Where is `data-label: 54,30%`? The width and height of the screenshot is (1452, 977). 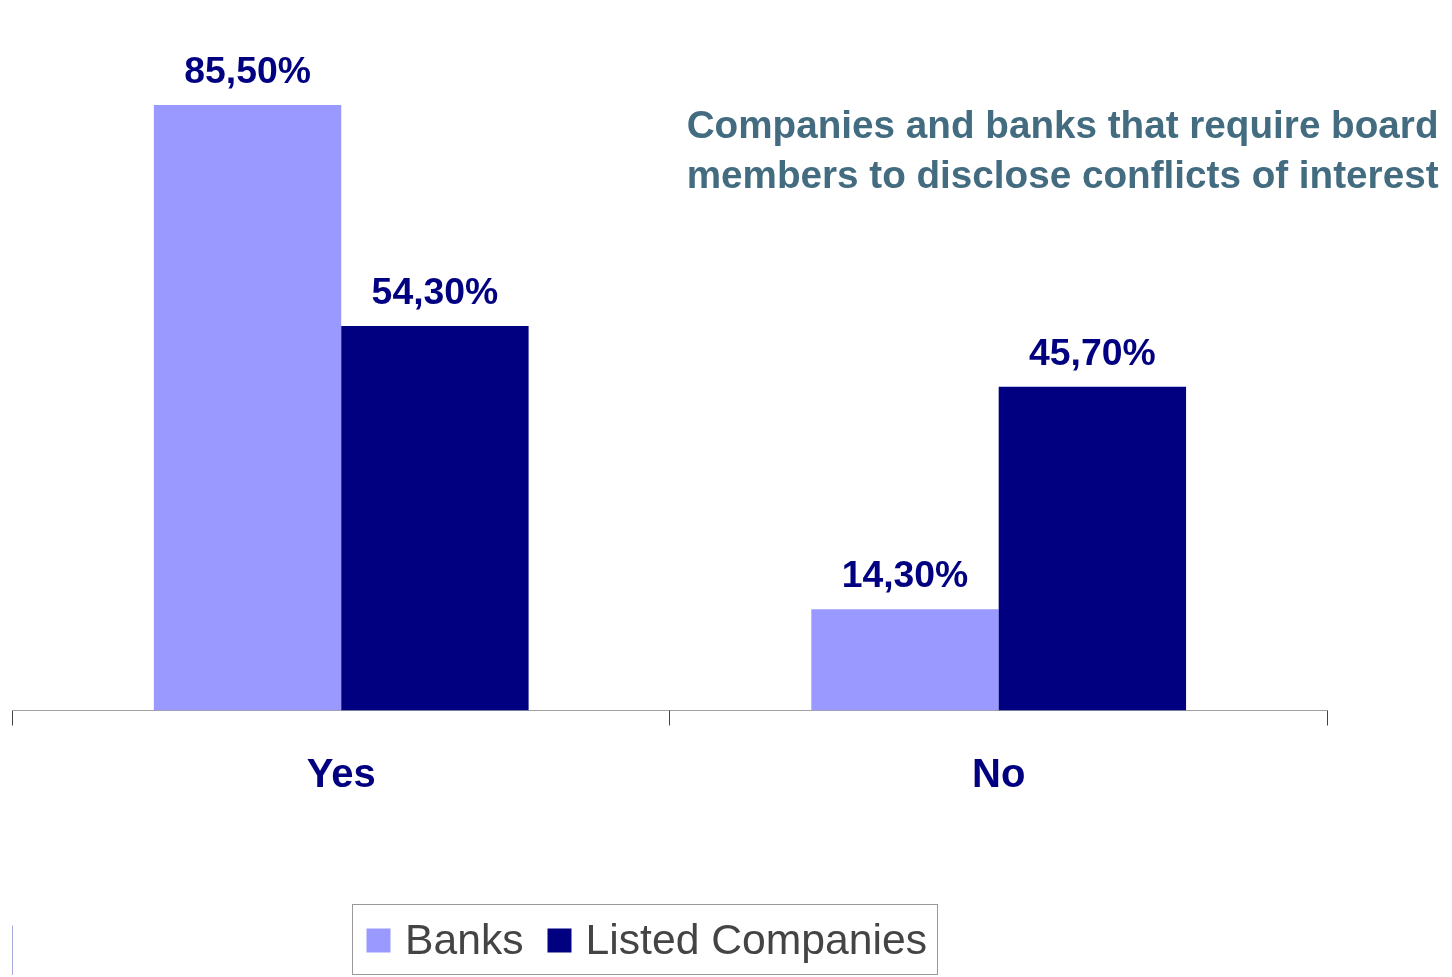
data-label: 54,30% is located at coordinates (435, 290).